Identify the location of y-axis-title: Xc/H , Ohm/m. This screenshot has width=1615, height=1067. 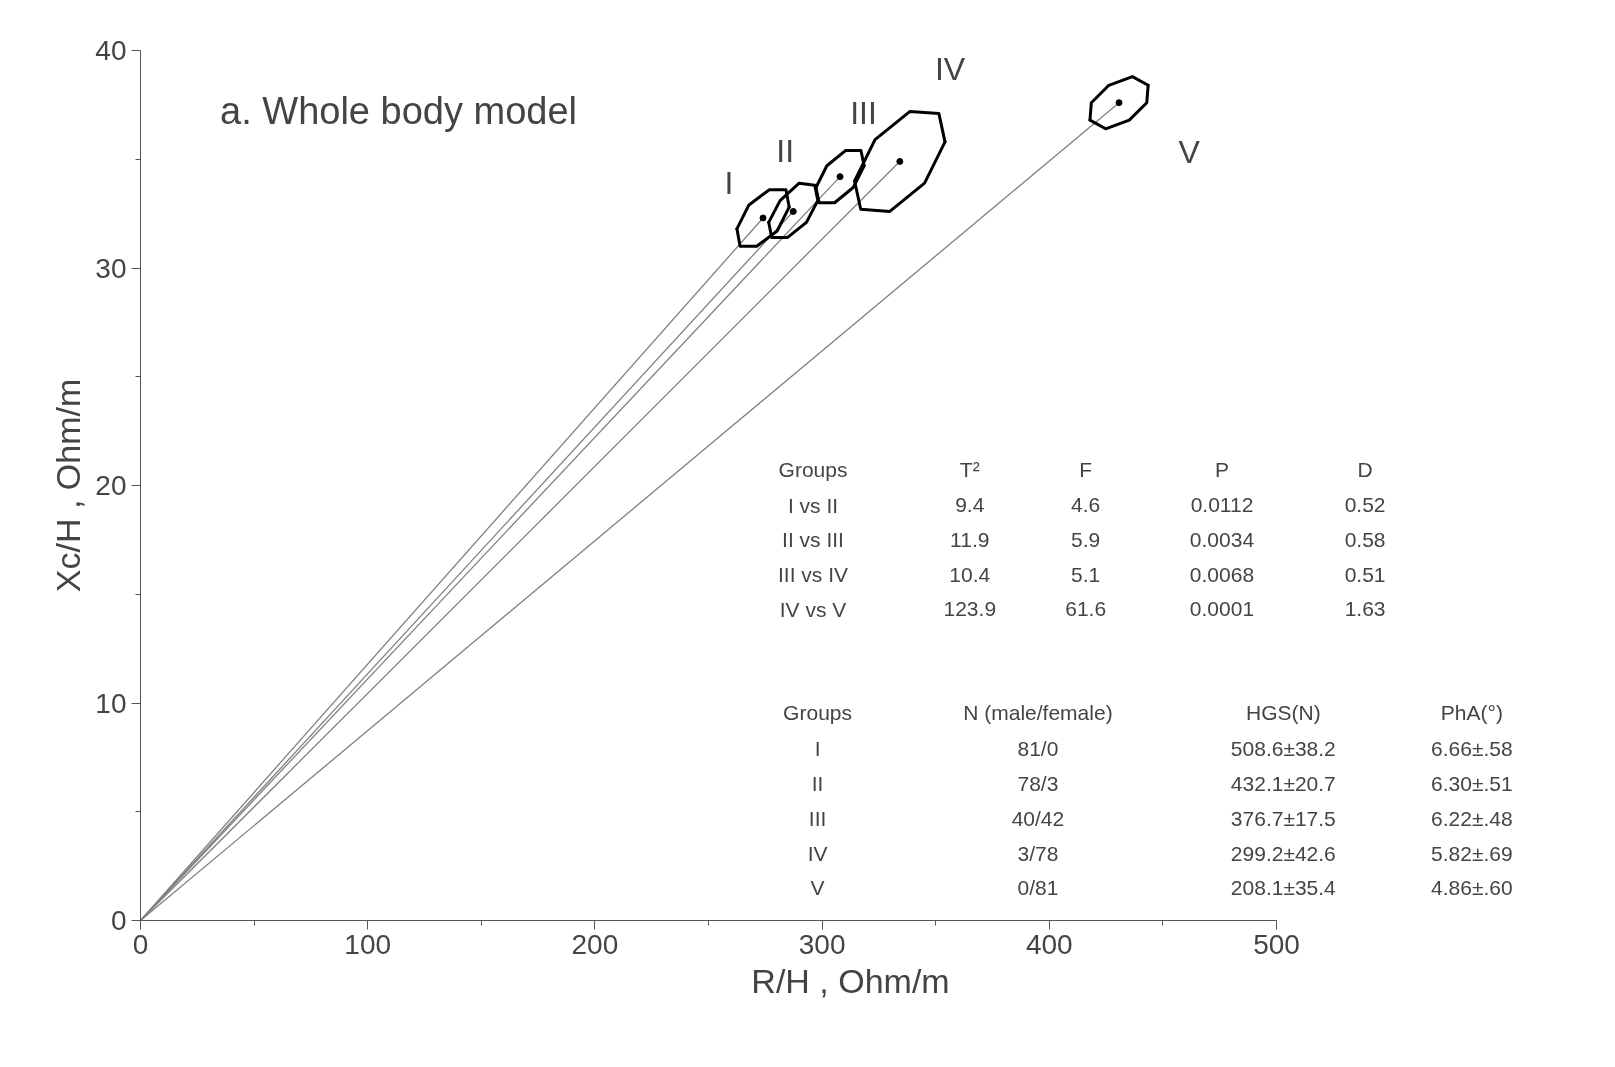
(68, 485).